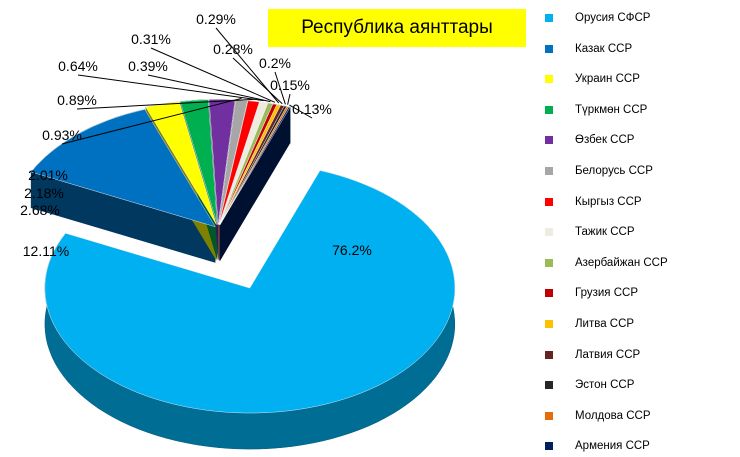 This screenshot has height=457, width=740. I want to click on legend-item-3: Украин ССР, so click(592, 79).